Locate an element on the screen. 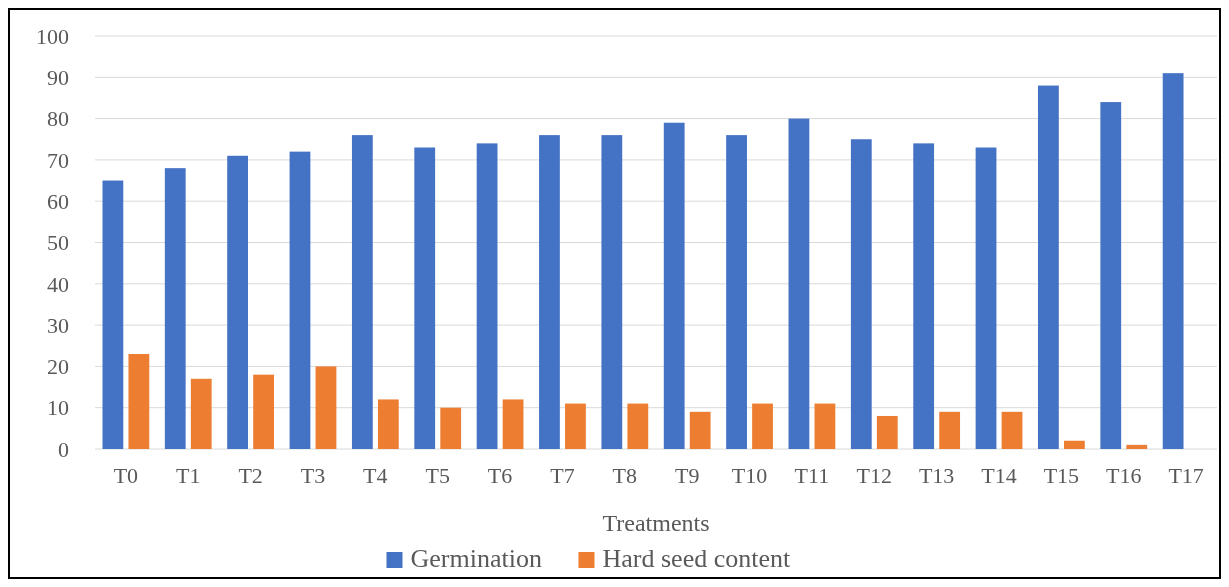 The height and width of the screenshot is (587, 1229). y-tick-label: 100 is located at coordinates (52, 36).